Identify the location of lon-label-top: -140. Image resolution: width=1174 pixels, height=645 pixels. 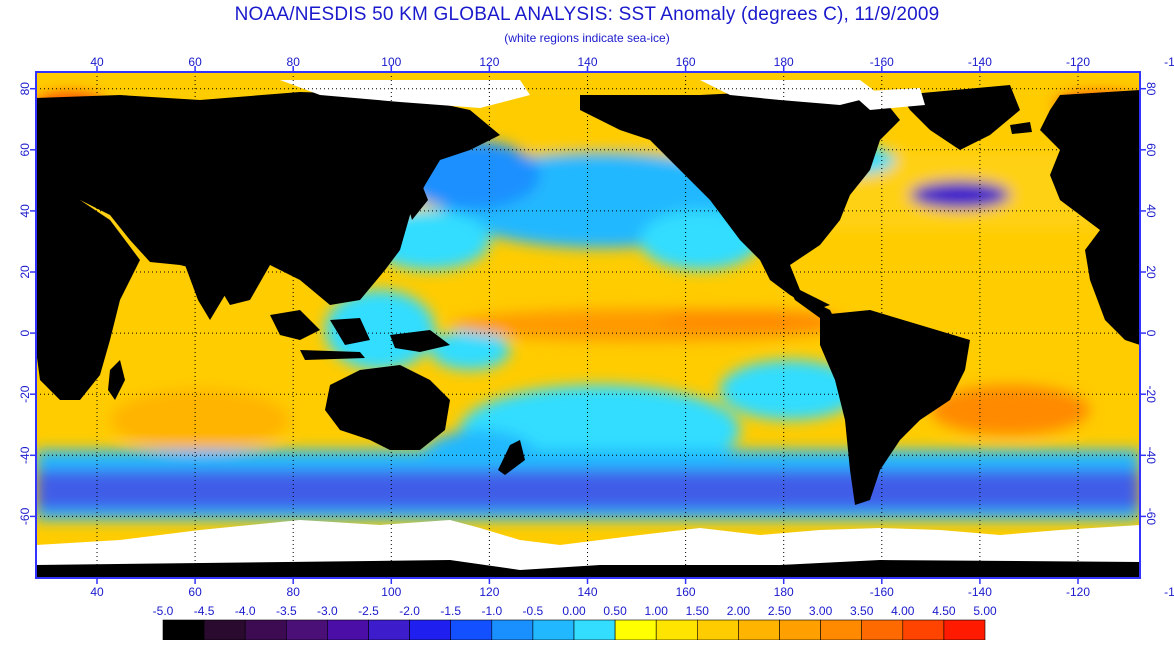
(980, 62).